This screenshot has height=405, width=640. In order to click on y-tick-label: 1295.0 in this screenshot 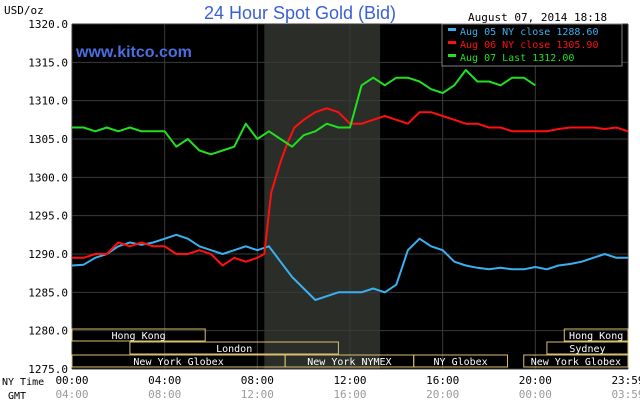, I will do `click(48, 216)`.